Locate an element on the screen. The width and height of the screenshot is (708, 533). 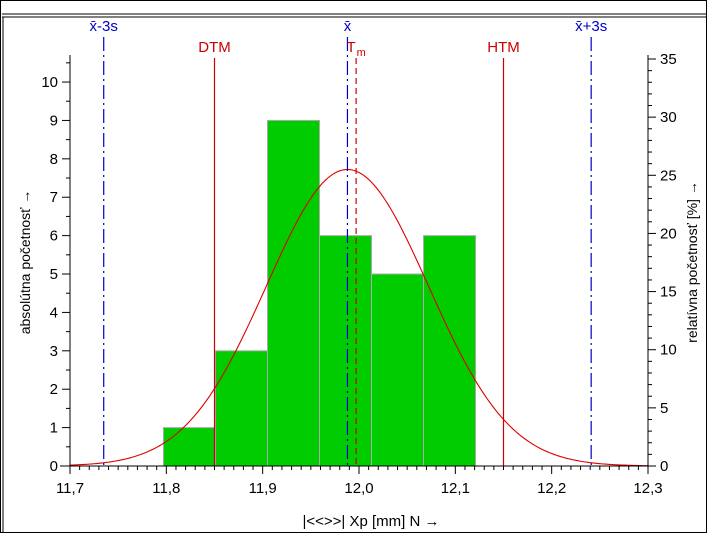
y-left-tick-label: 1 is located at coordinates (54, 428).